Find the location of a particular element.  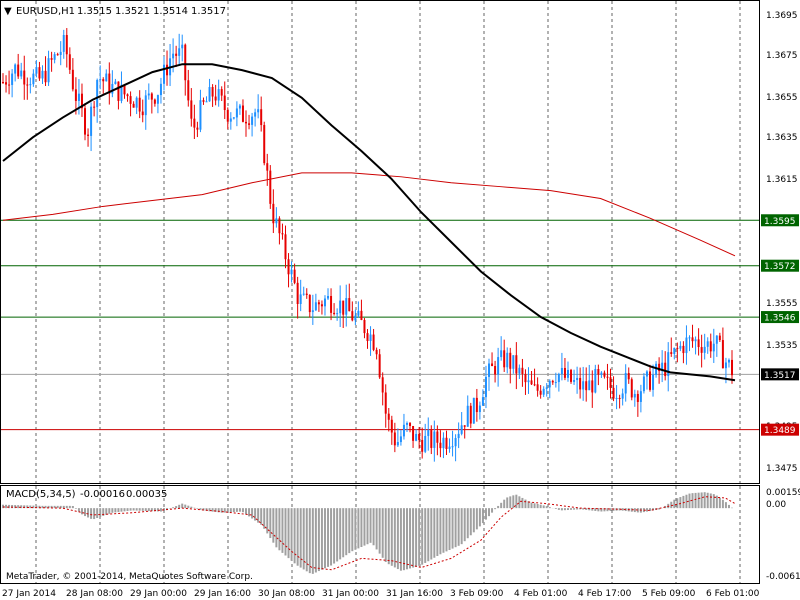

price-tick: 1.3695 is located at coordinates (782, 16).